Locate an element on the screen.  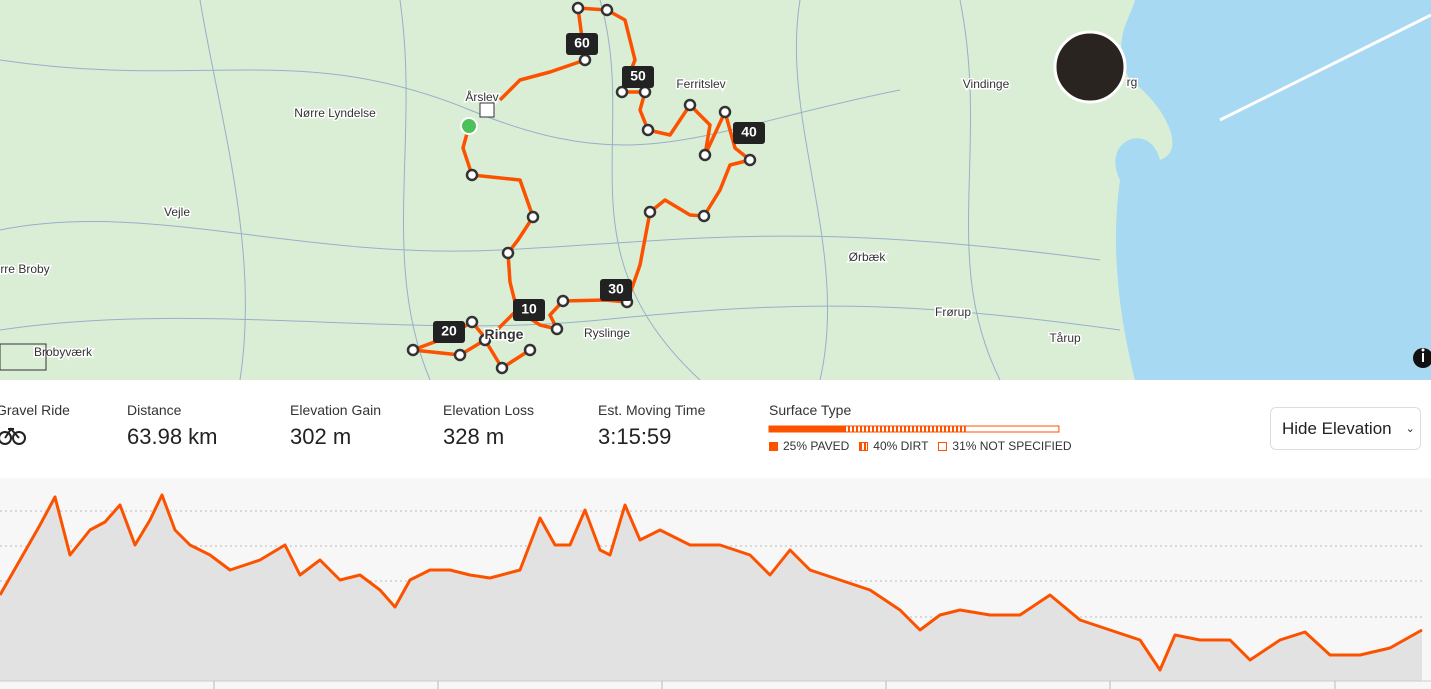
stat-label: Elevation Gain is located at coordinates (336, 410).